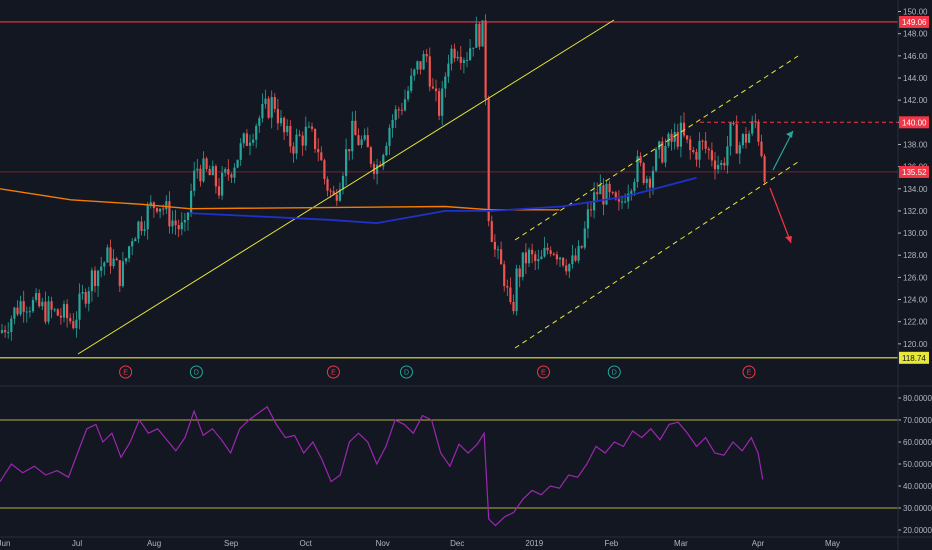  Describe the element at coordinates (681, 543) in the screenshot. I see `x-tick-label: Mar` at that location.